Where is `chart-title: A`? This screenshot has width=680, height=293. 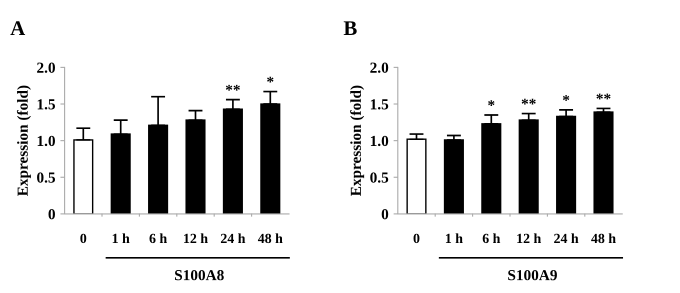
chart-title: A is located at coordinates (18, 28).